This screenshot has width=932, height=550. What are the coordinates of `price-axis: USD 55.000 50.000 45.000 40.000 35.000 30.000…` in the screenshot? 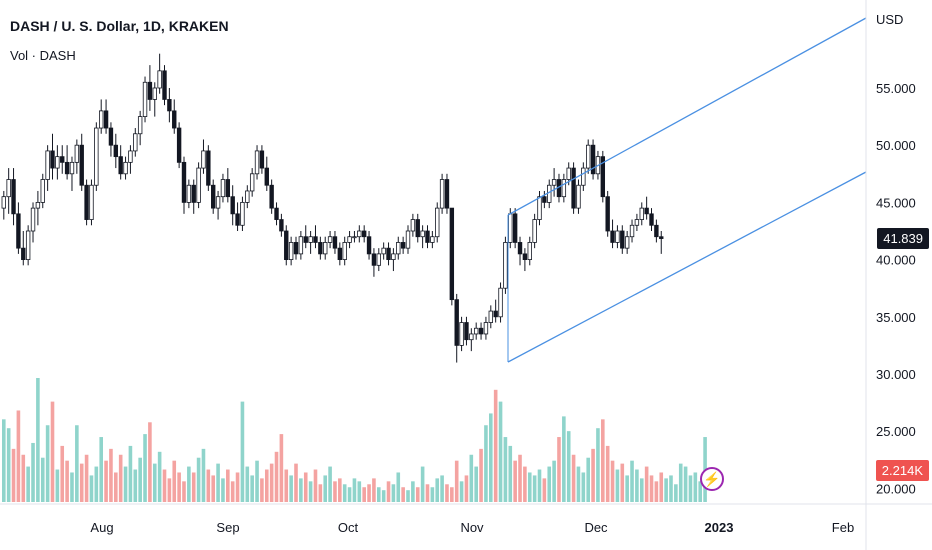 It's located at (896, 254).